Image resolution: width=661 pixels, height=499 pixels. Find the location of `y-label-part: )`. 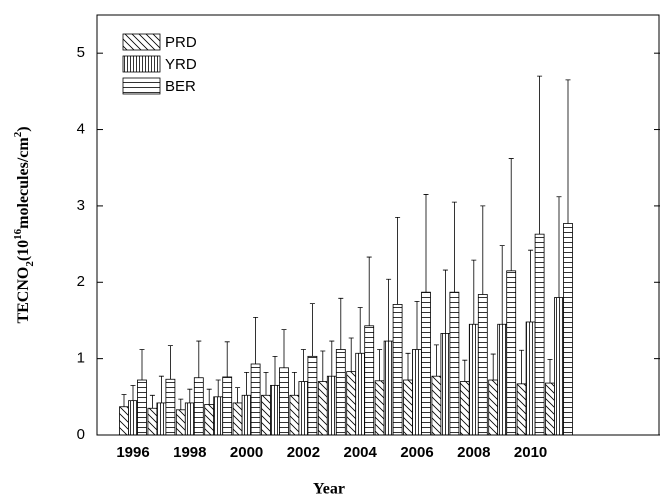

y-label-part: ) is located at coordinates (23, 128).